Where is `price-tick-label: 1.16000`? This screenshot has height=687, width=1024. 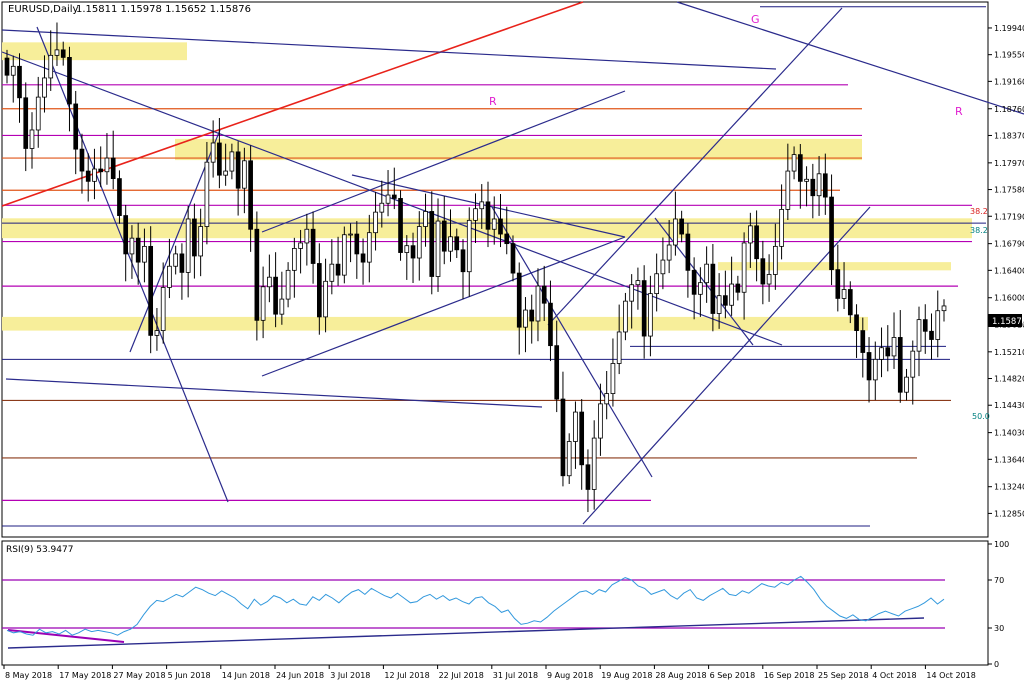
price-tick-label: 1.16000 is located at coordinates (1009, 298).